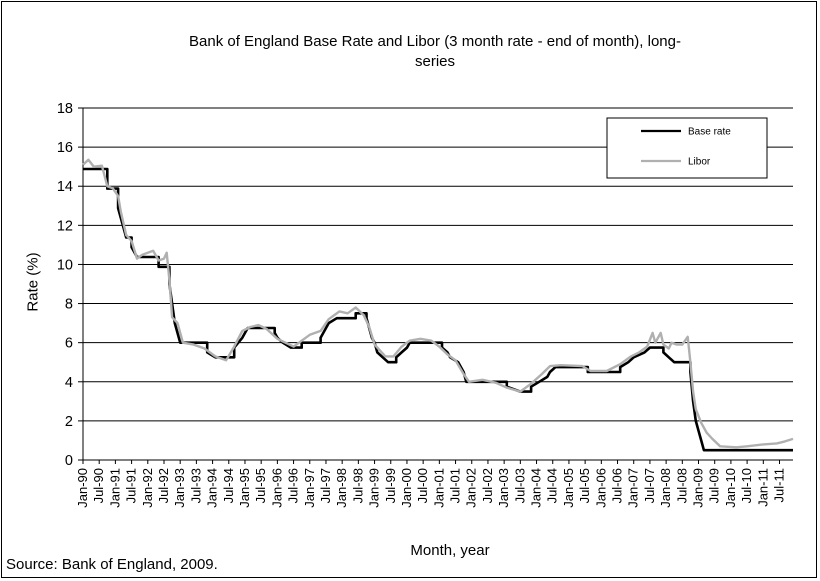  I want to click on x-tick-label: Jul-04, so click(552, 485).